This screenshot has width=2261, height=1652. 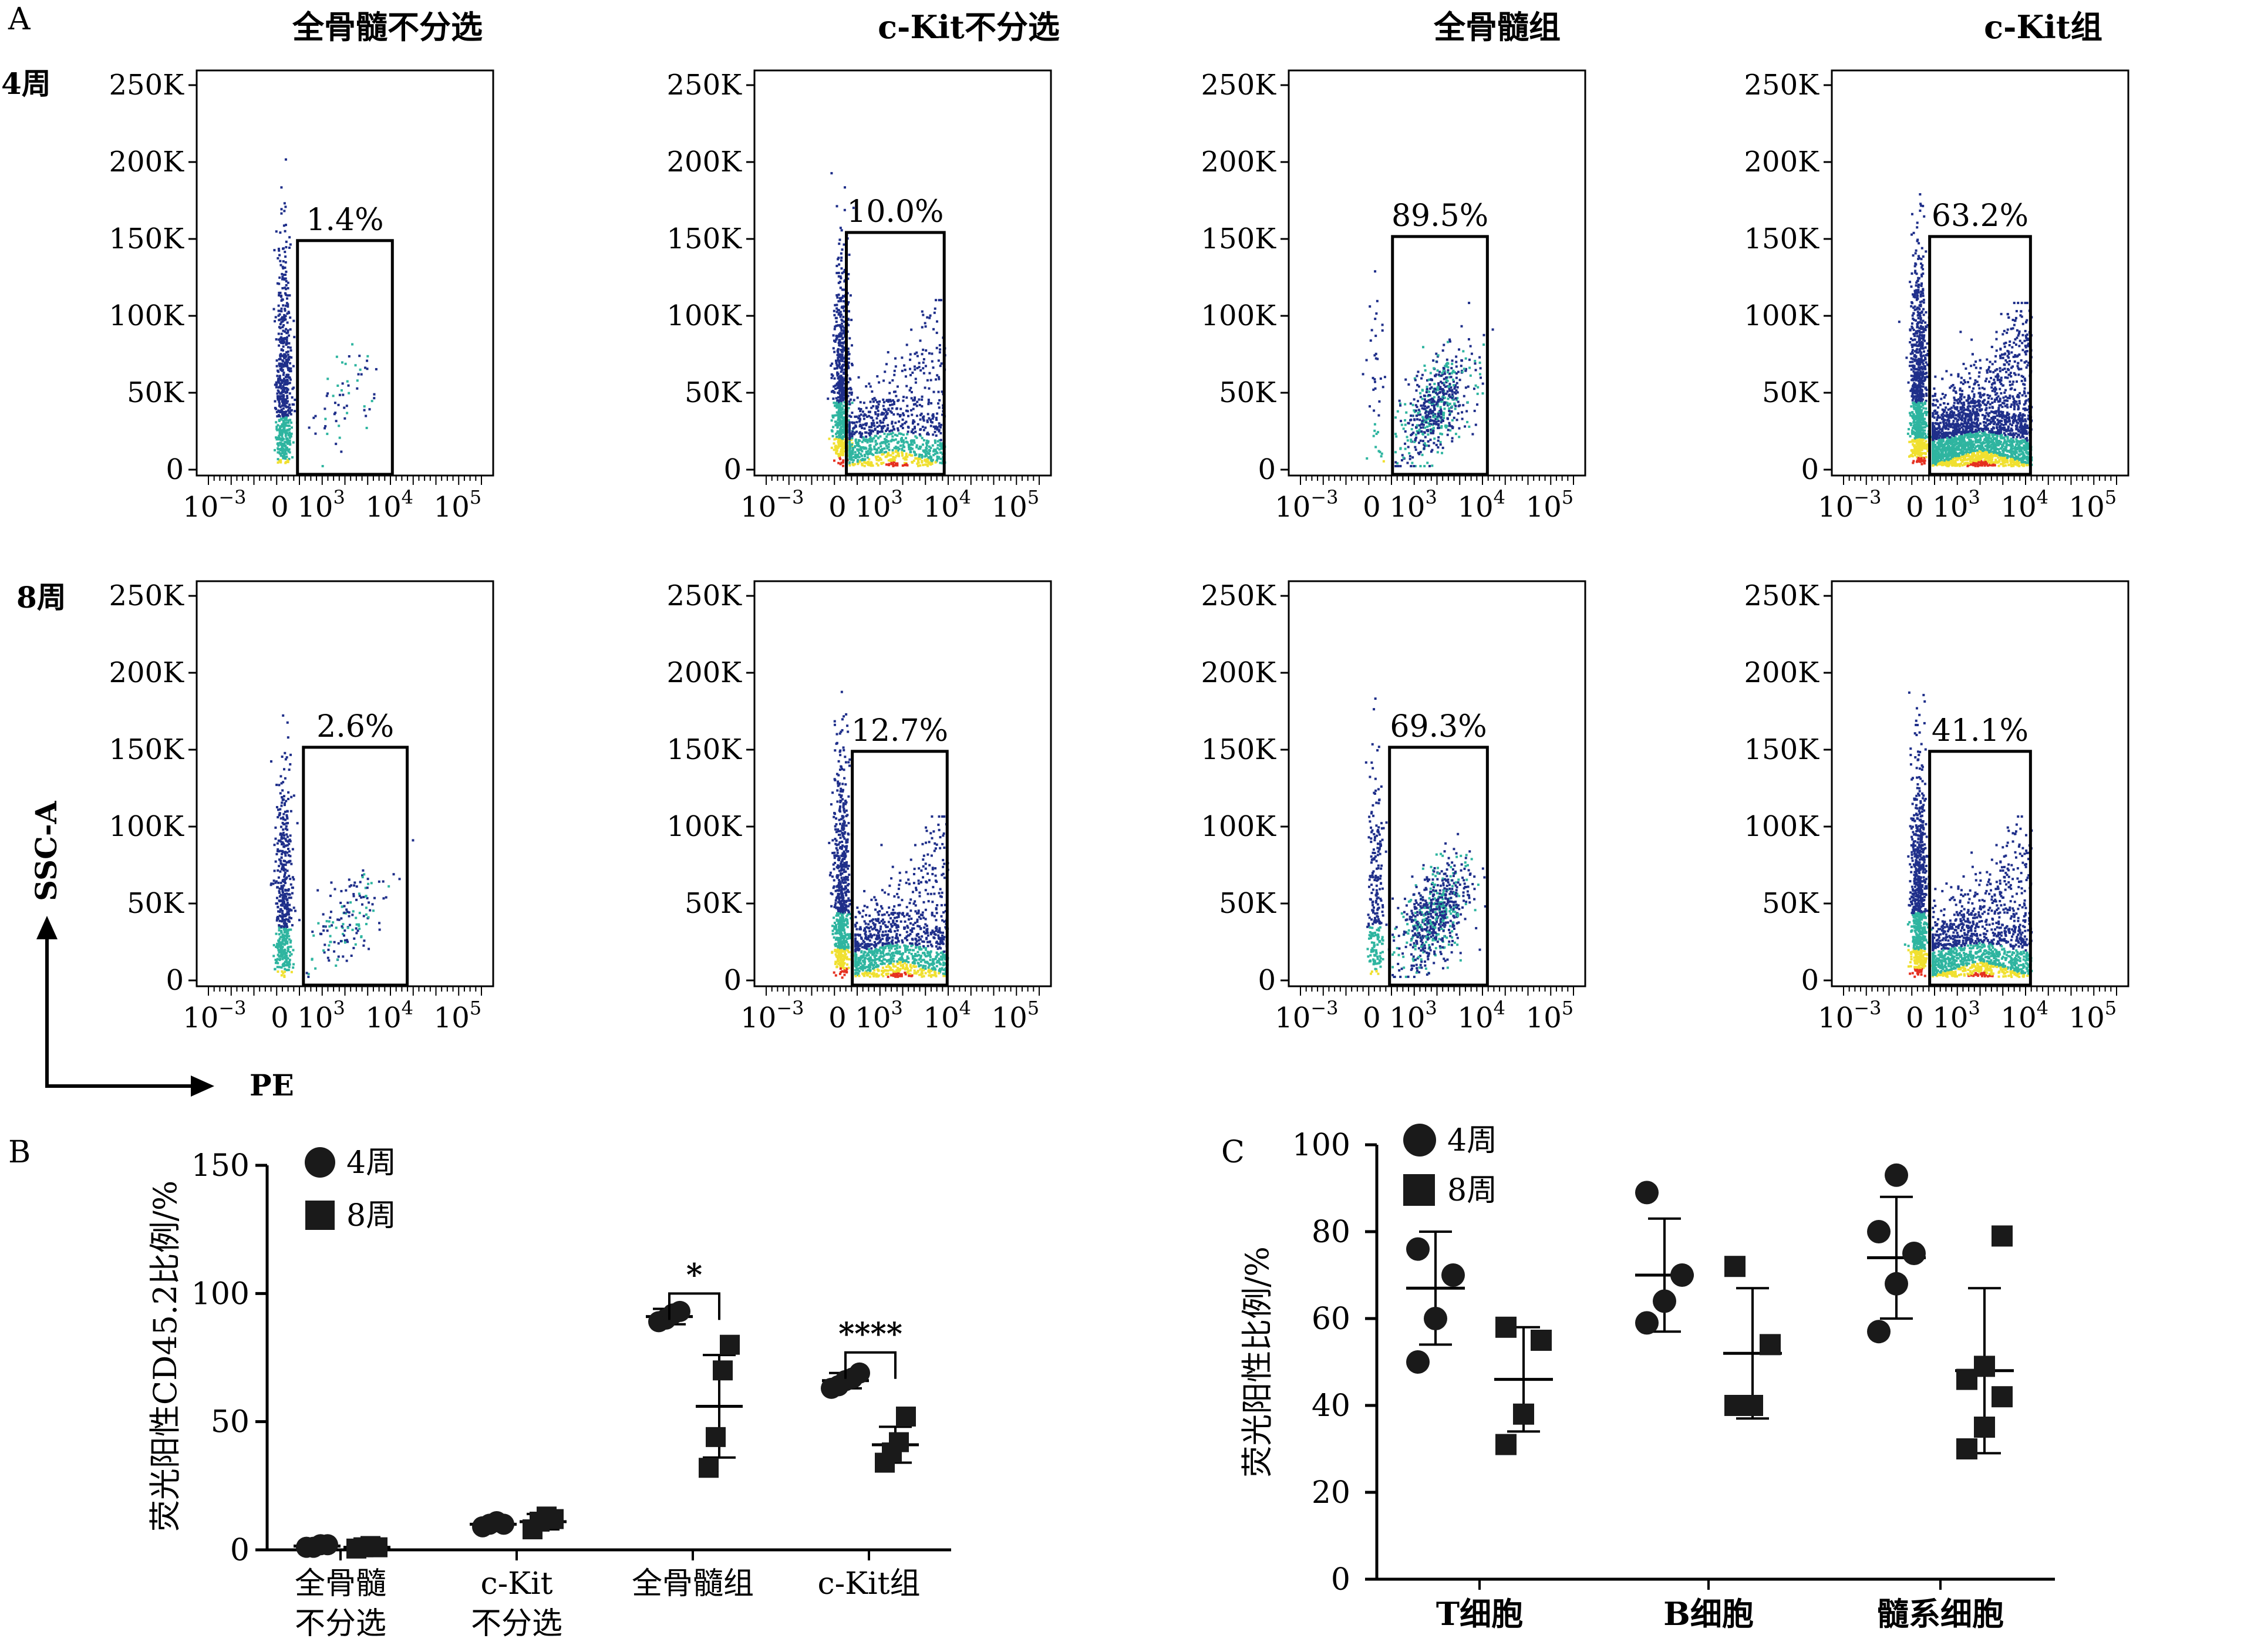 I want to click on y-tick-label: 0, so click(x=175, y=469).